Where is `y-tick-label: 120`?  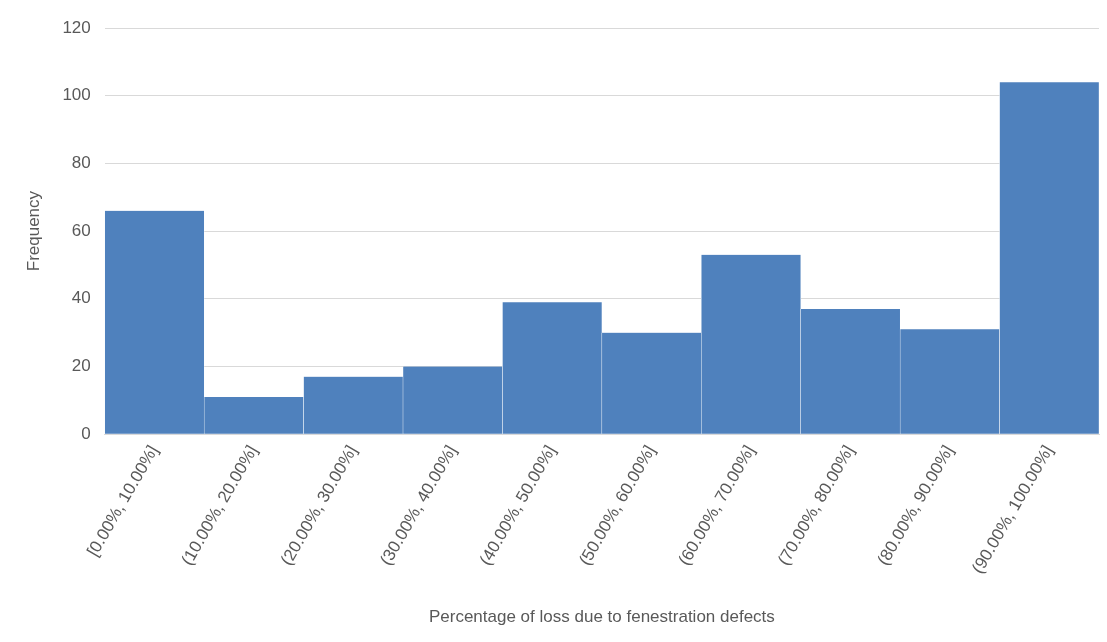
y-tick-label: 120 is located at coordinates (76, 27).